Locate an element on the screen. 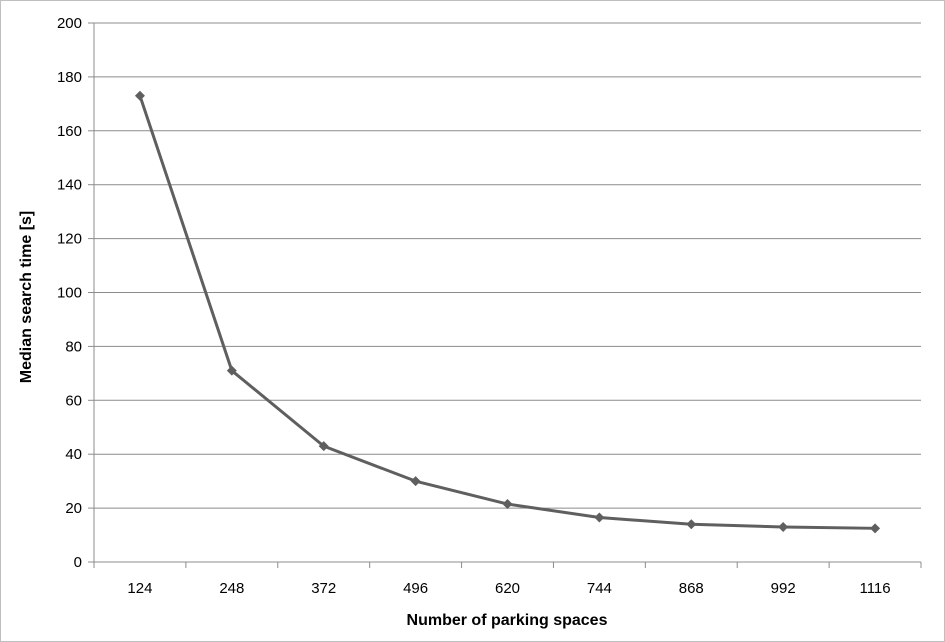 Image resolution: width=945 pixels, height=642 pixels. y-tick-label: 80 is located at coordinates (73, 346).